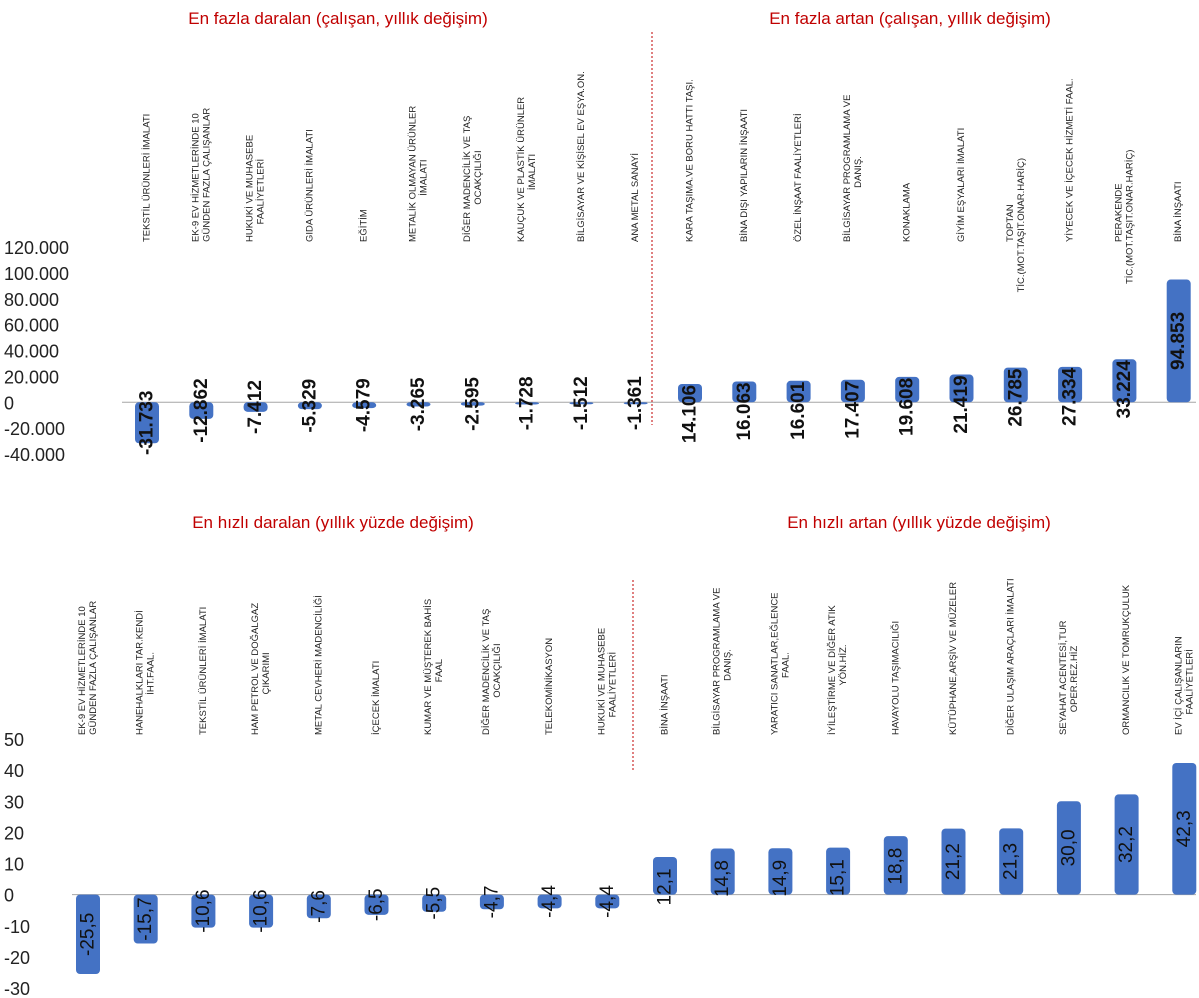  I want to click on chart1-y-tick-label: 120.000, so click(36, 248).